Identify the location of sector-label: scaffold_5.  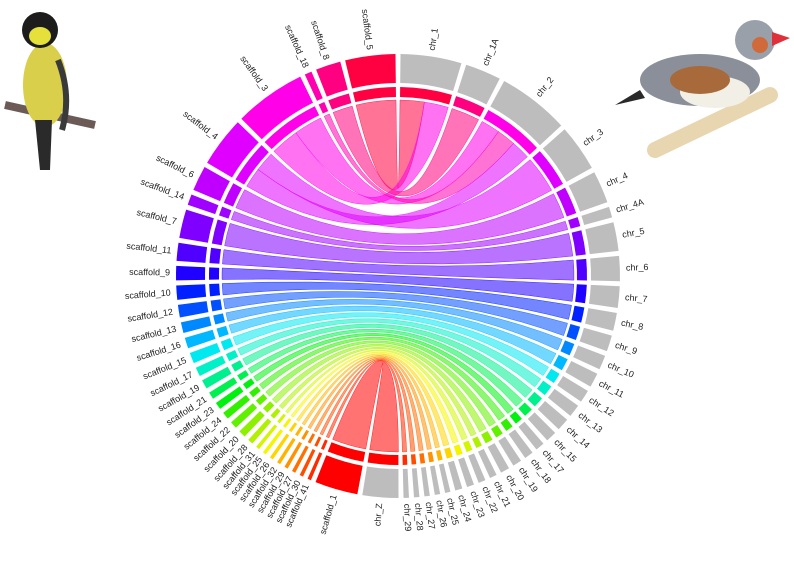
(367, 30).